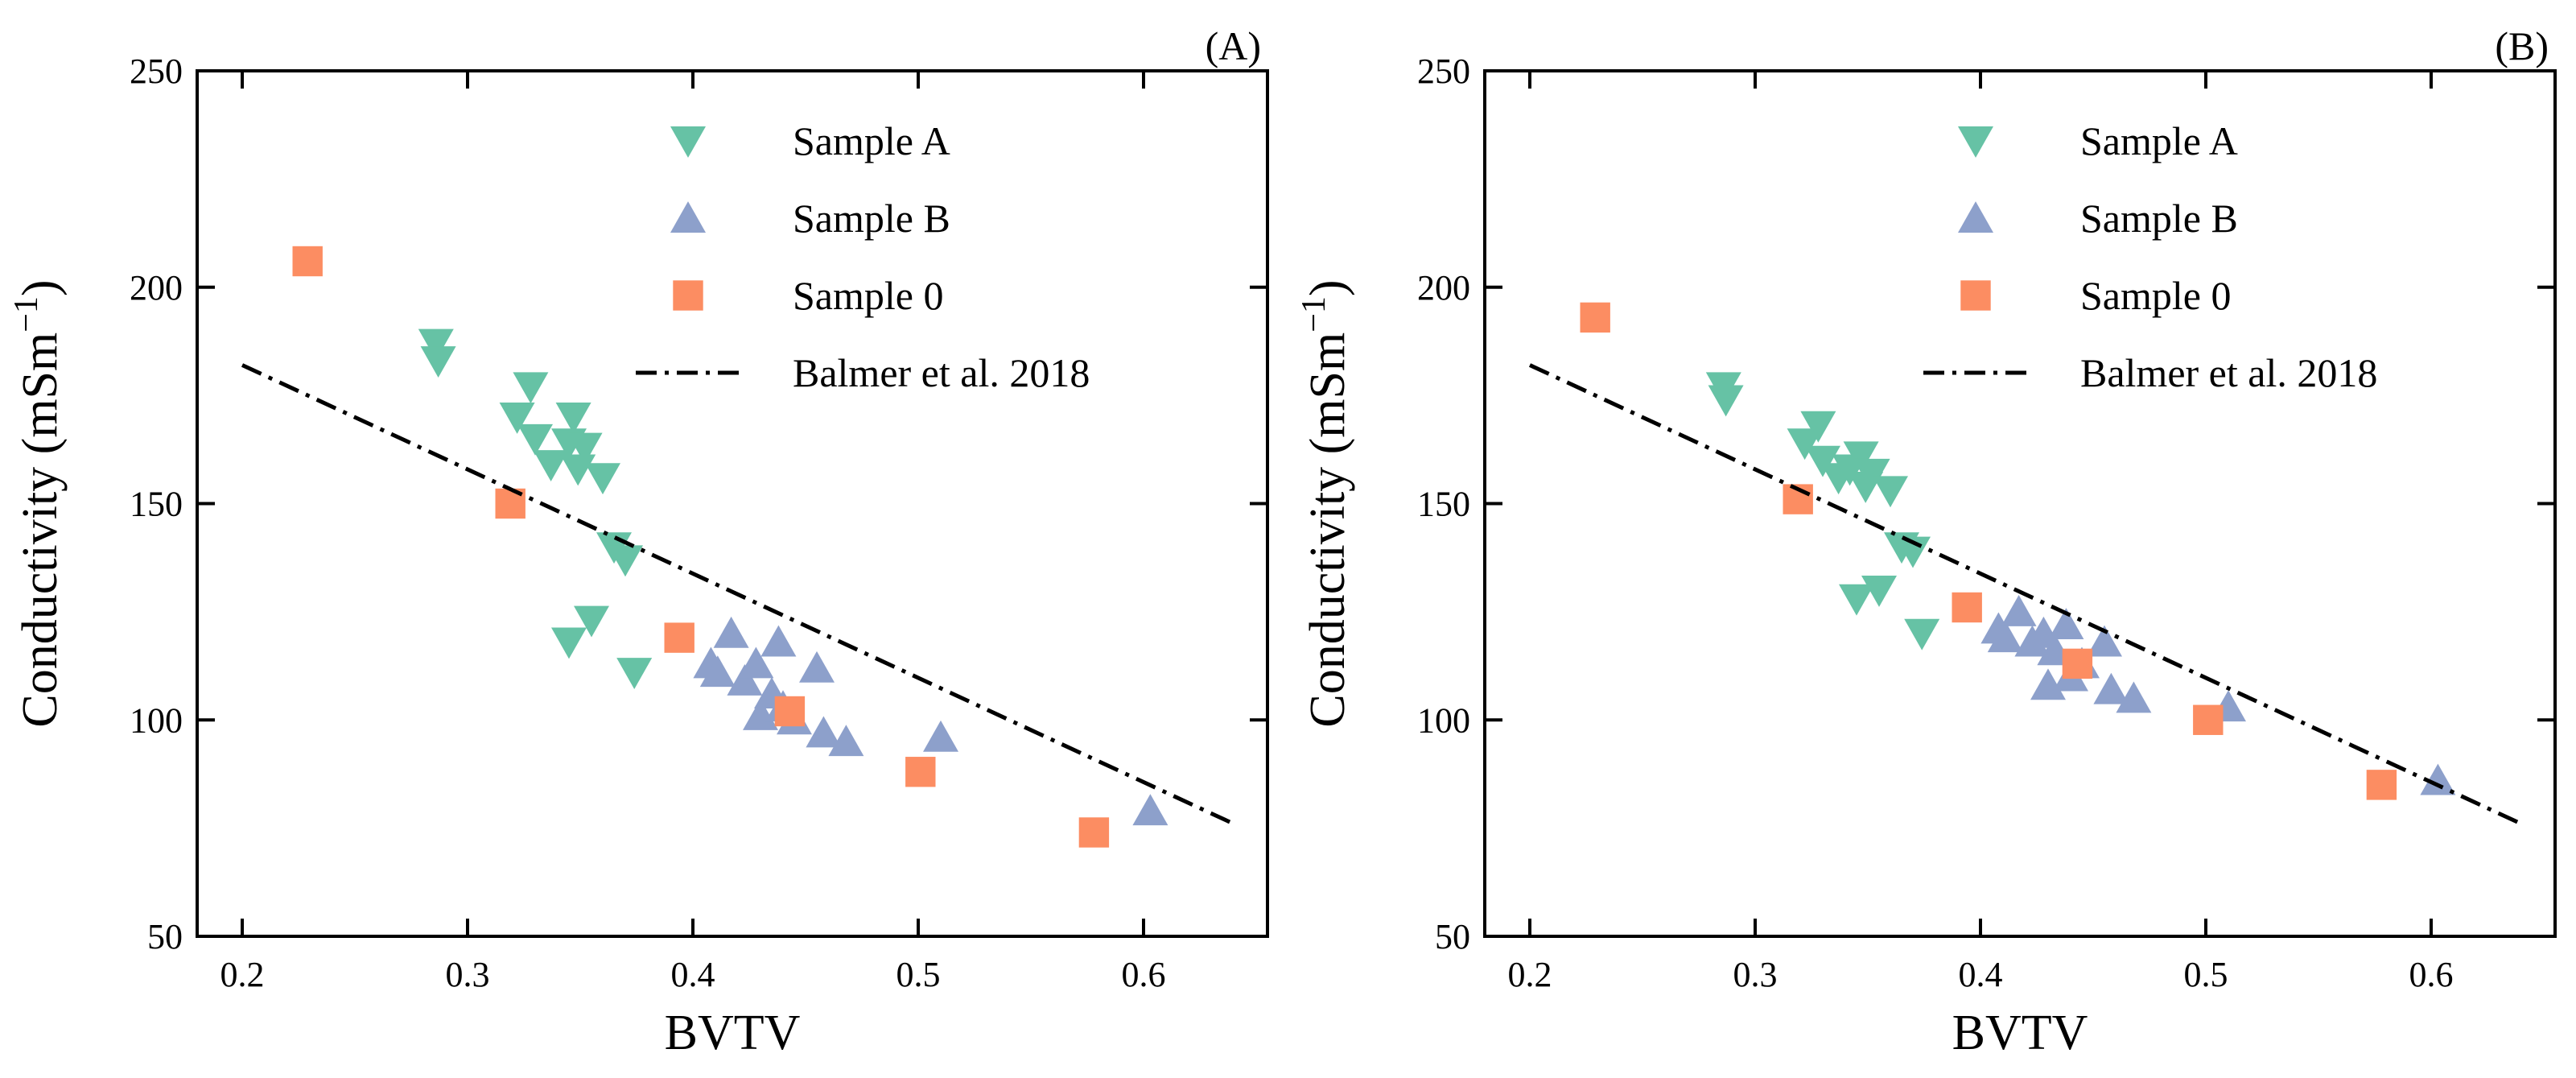 This screenshot has height=1078, width=2576. Describe the element at coordinates (1144, 974) in the screenshot. I see `x-tick-label: 0.6` at that location.